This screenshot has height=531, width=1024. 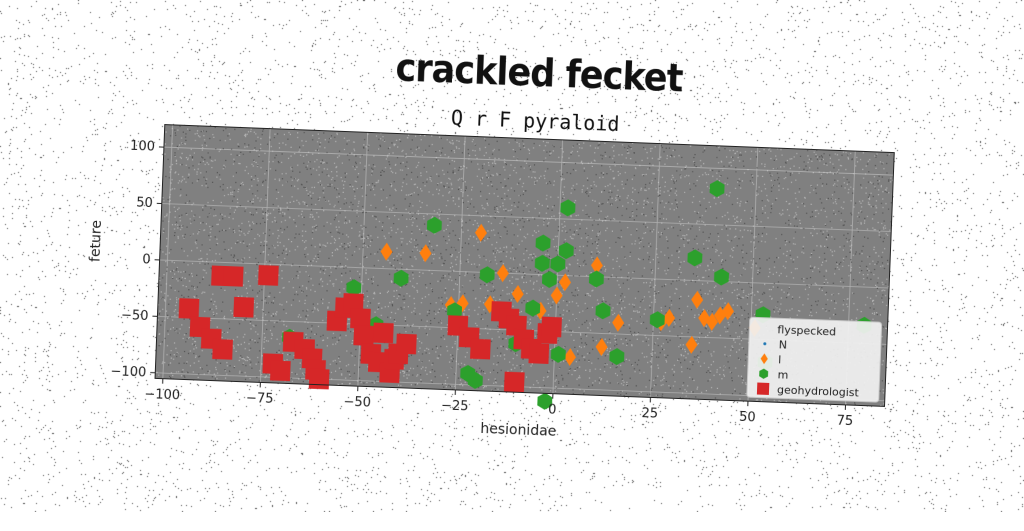 What do you see at coordinates (518, 430) in the screenshot?
I see `x-axis-label: hesionidae` at bounding box center [518, 430].